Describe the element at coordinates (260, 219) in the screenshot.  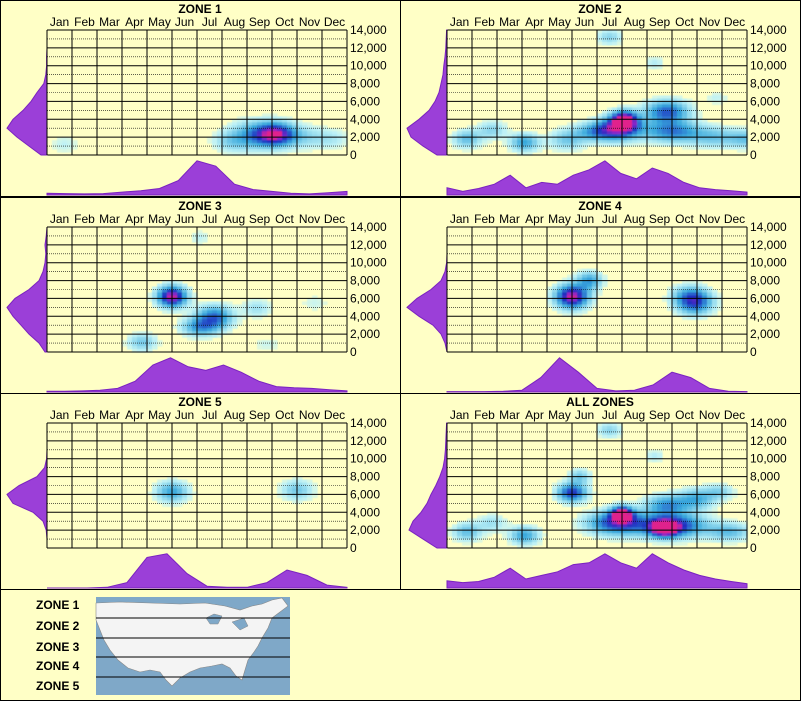
I see `month-label: Sep` at that location.